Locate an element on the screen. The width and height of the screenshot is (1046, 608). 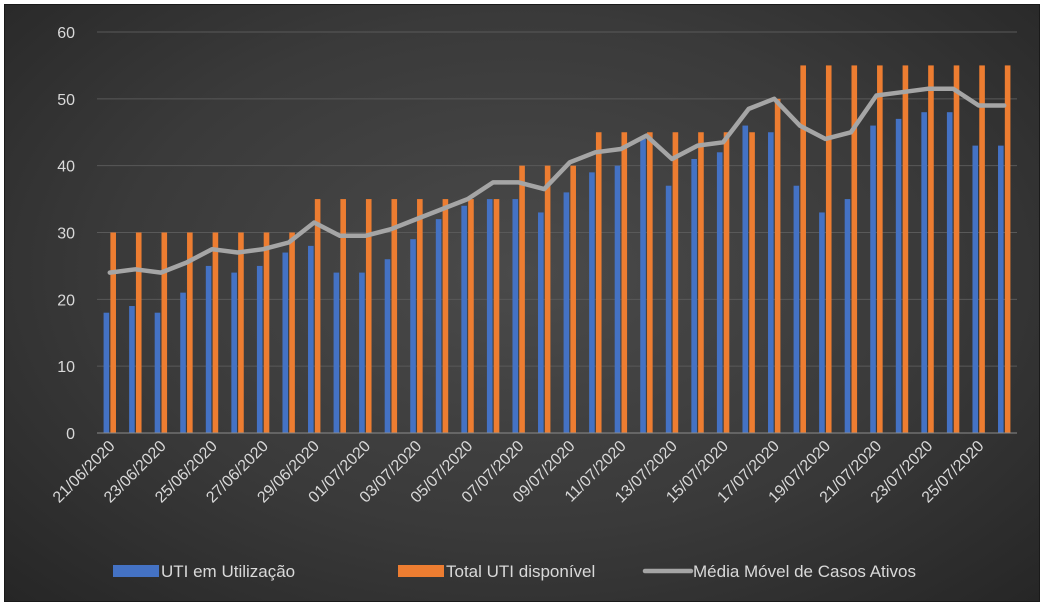
y-tick-label: 0 is located at coordinates (70, 434).